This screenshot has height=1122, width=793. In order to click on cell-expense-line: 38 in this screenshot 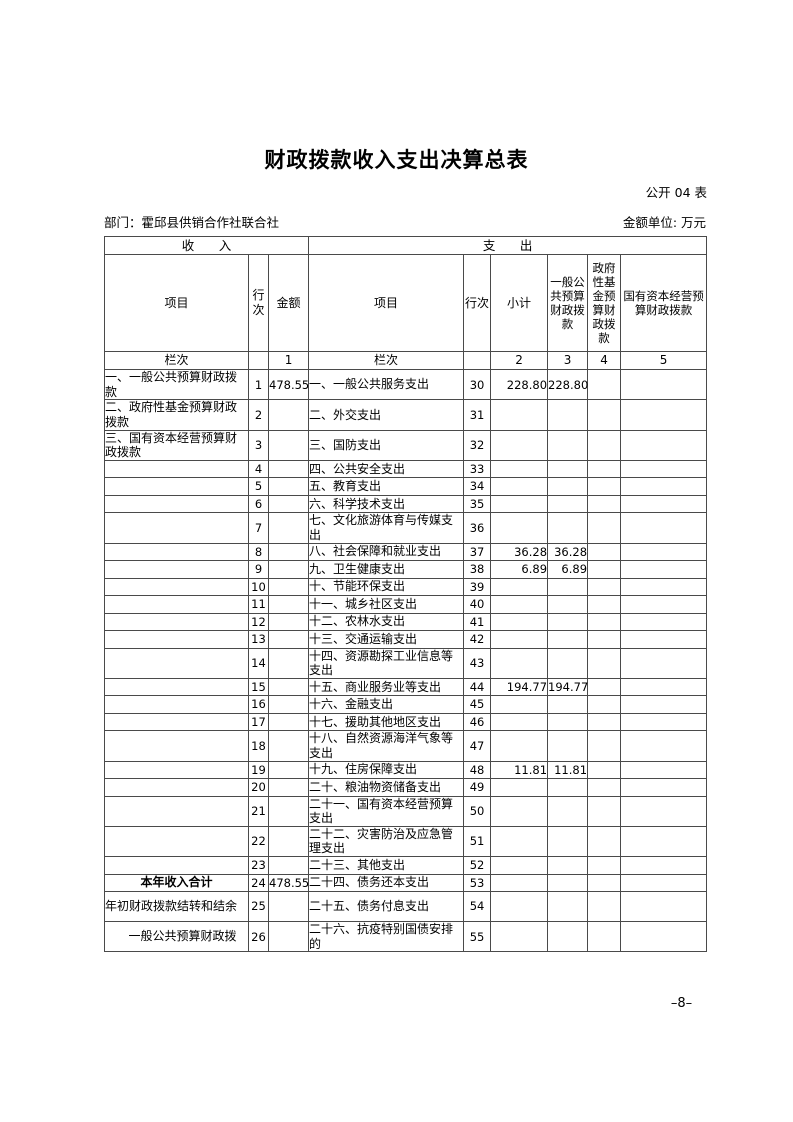, I will do `click(477, 569)`.